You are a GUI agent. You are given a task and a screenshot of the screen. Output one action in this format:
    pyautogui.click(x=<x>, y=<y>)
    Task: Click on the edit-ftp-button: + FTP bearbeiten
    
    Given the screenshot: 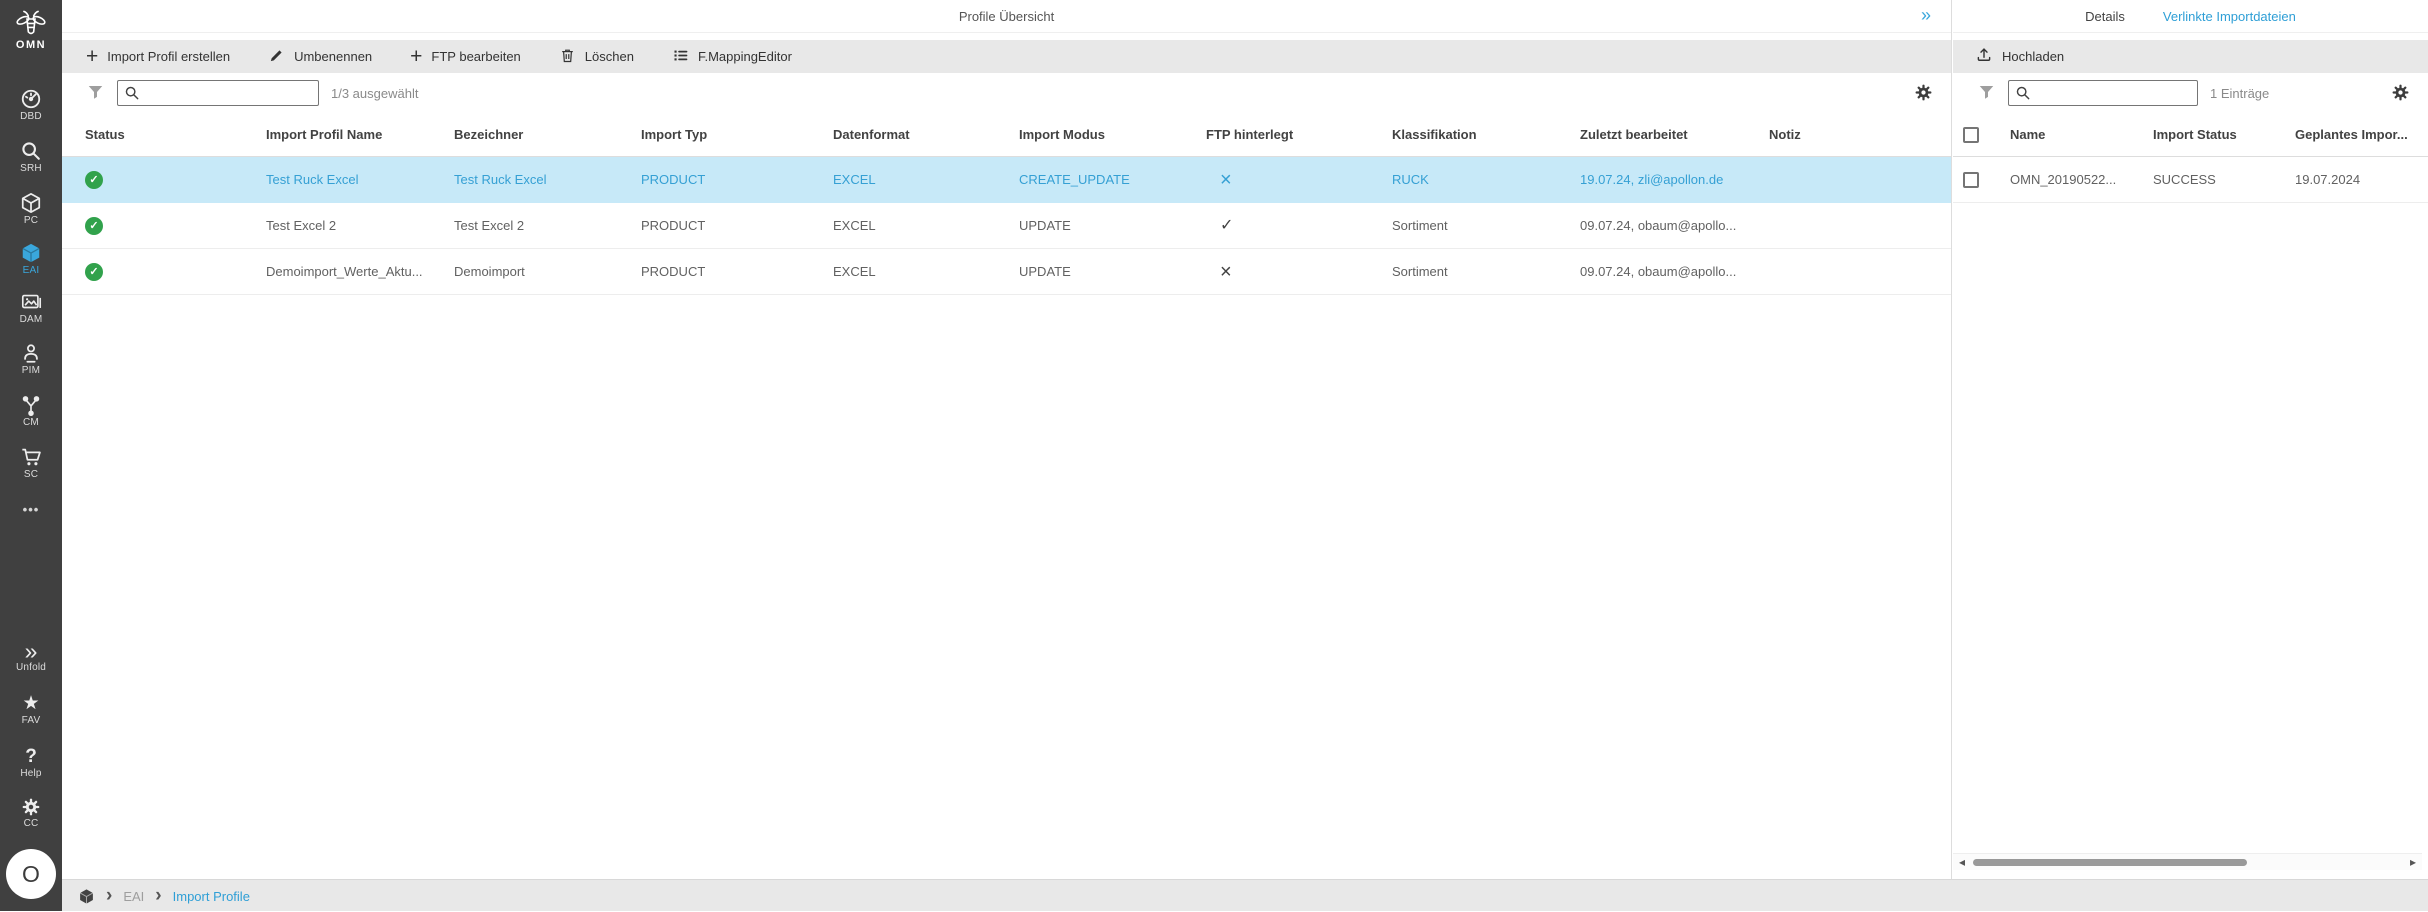 What is the action you would take?
    pyautogui.click(x=465, y=56)
    